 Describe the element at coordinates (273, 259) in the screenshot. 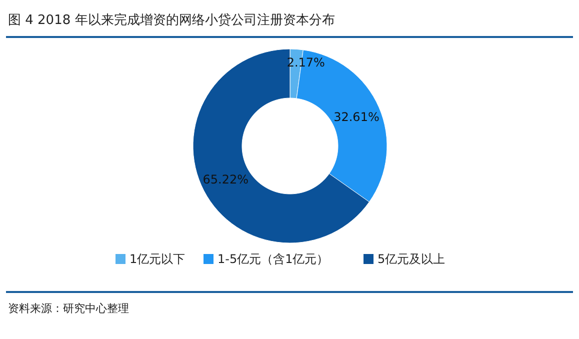

I see `legend-label: 1-5亿元（含1亿元）` at that location.